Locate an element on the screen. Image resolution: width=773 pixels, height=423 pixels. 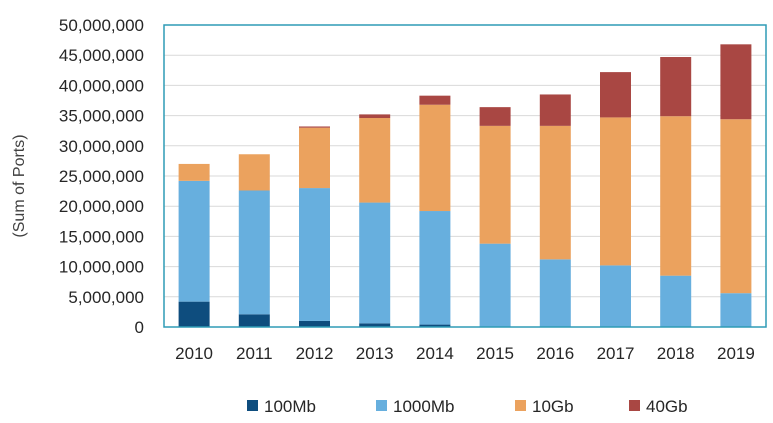
bar-10Gb-2014 is located at coordinates (435, 158).